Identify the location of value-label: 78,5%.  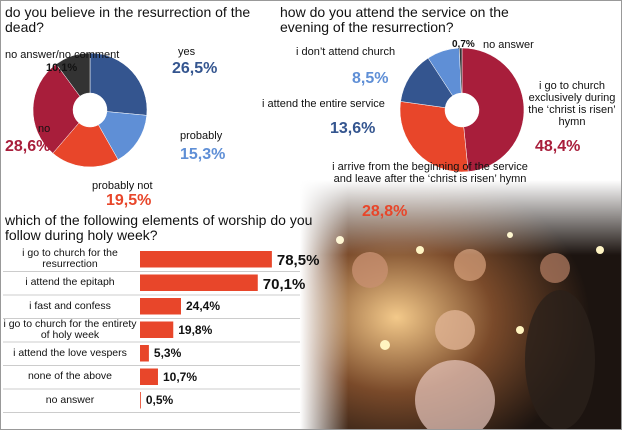
(298, 260).